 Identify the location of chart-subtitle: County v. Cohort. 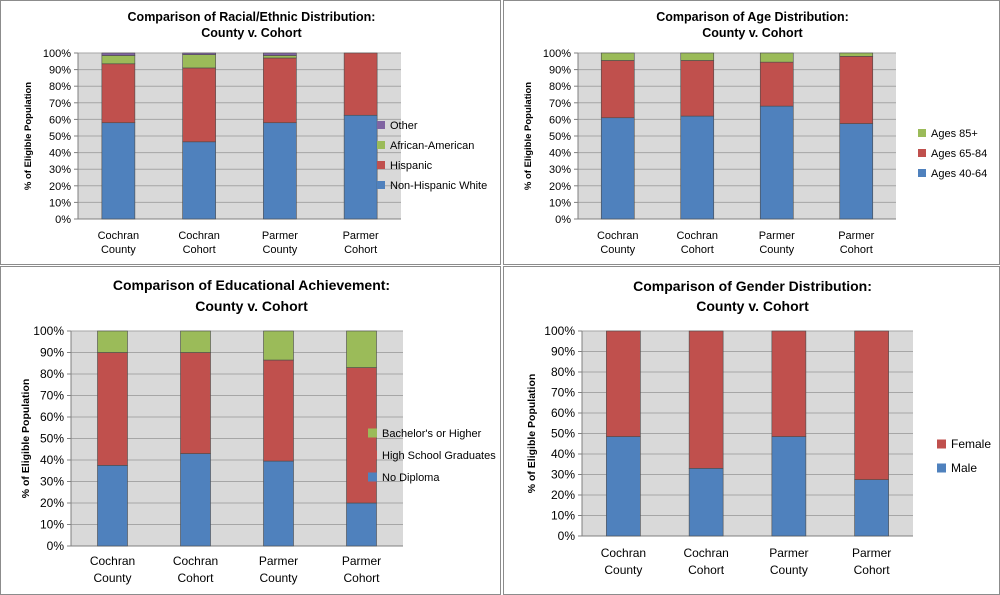
(752, 306).